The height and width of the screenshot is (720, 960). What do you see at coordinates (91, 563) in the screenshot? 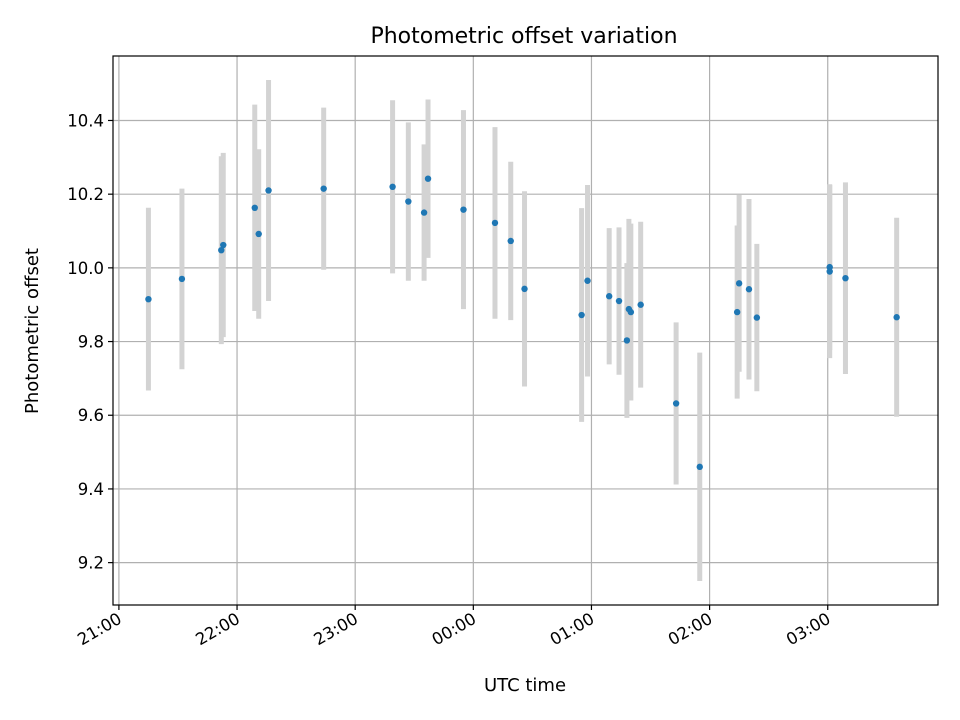
I see `y-tick-label: 9.2` at bounding box center [91, 563].